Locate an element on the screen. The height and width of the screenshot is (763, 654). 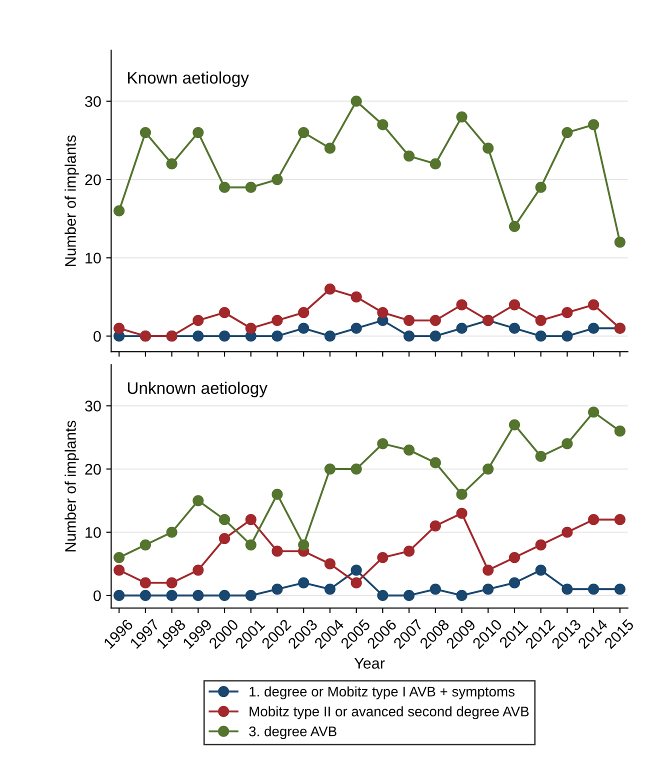
text: Unknown aetiology is located at coordinates (198, 390).